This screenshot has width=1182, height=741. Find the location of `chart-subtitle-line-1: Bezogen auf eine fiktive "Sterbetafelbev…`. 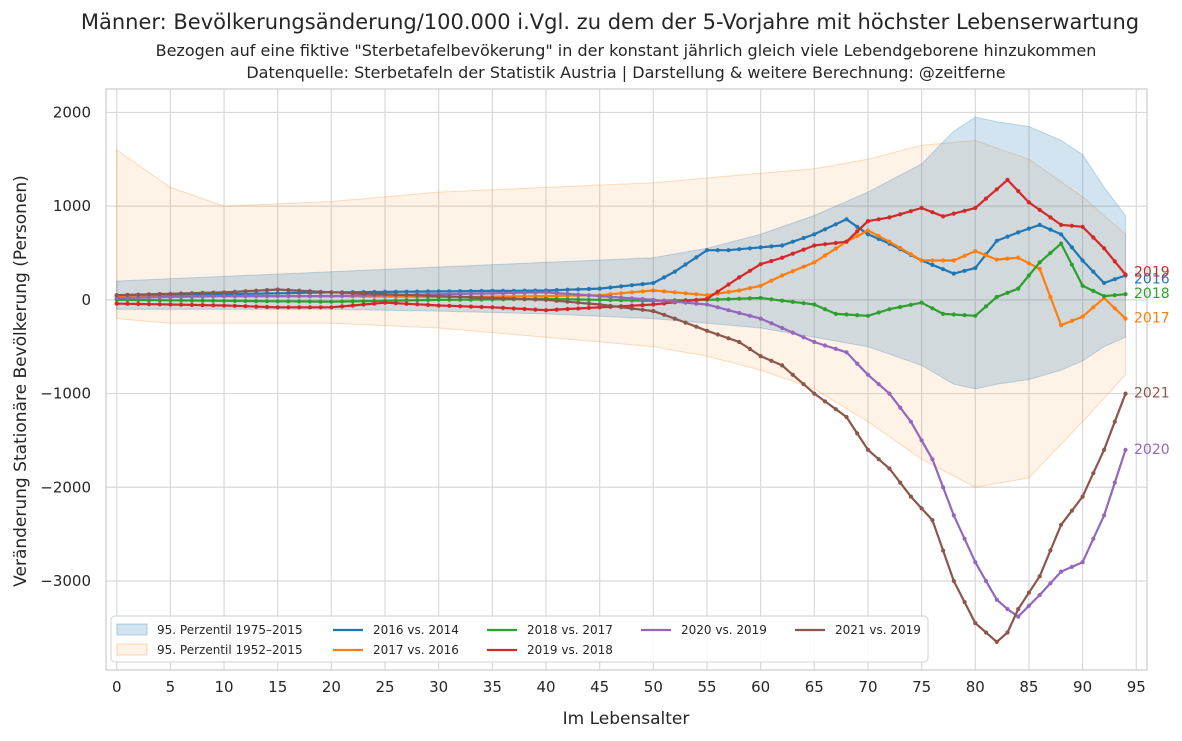

chart-subtitle-line-1: Bezogen auf eine fiktive "Sterbetafelbev… is located at coordinates (626, 50).